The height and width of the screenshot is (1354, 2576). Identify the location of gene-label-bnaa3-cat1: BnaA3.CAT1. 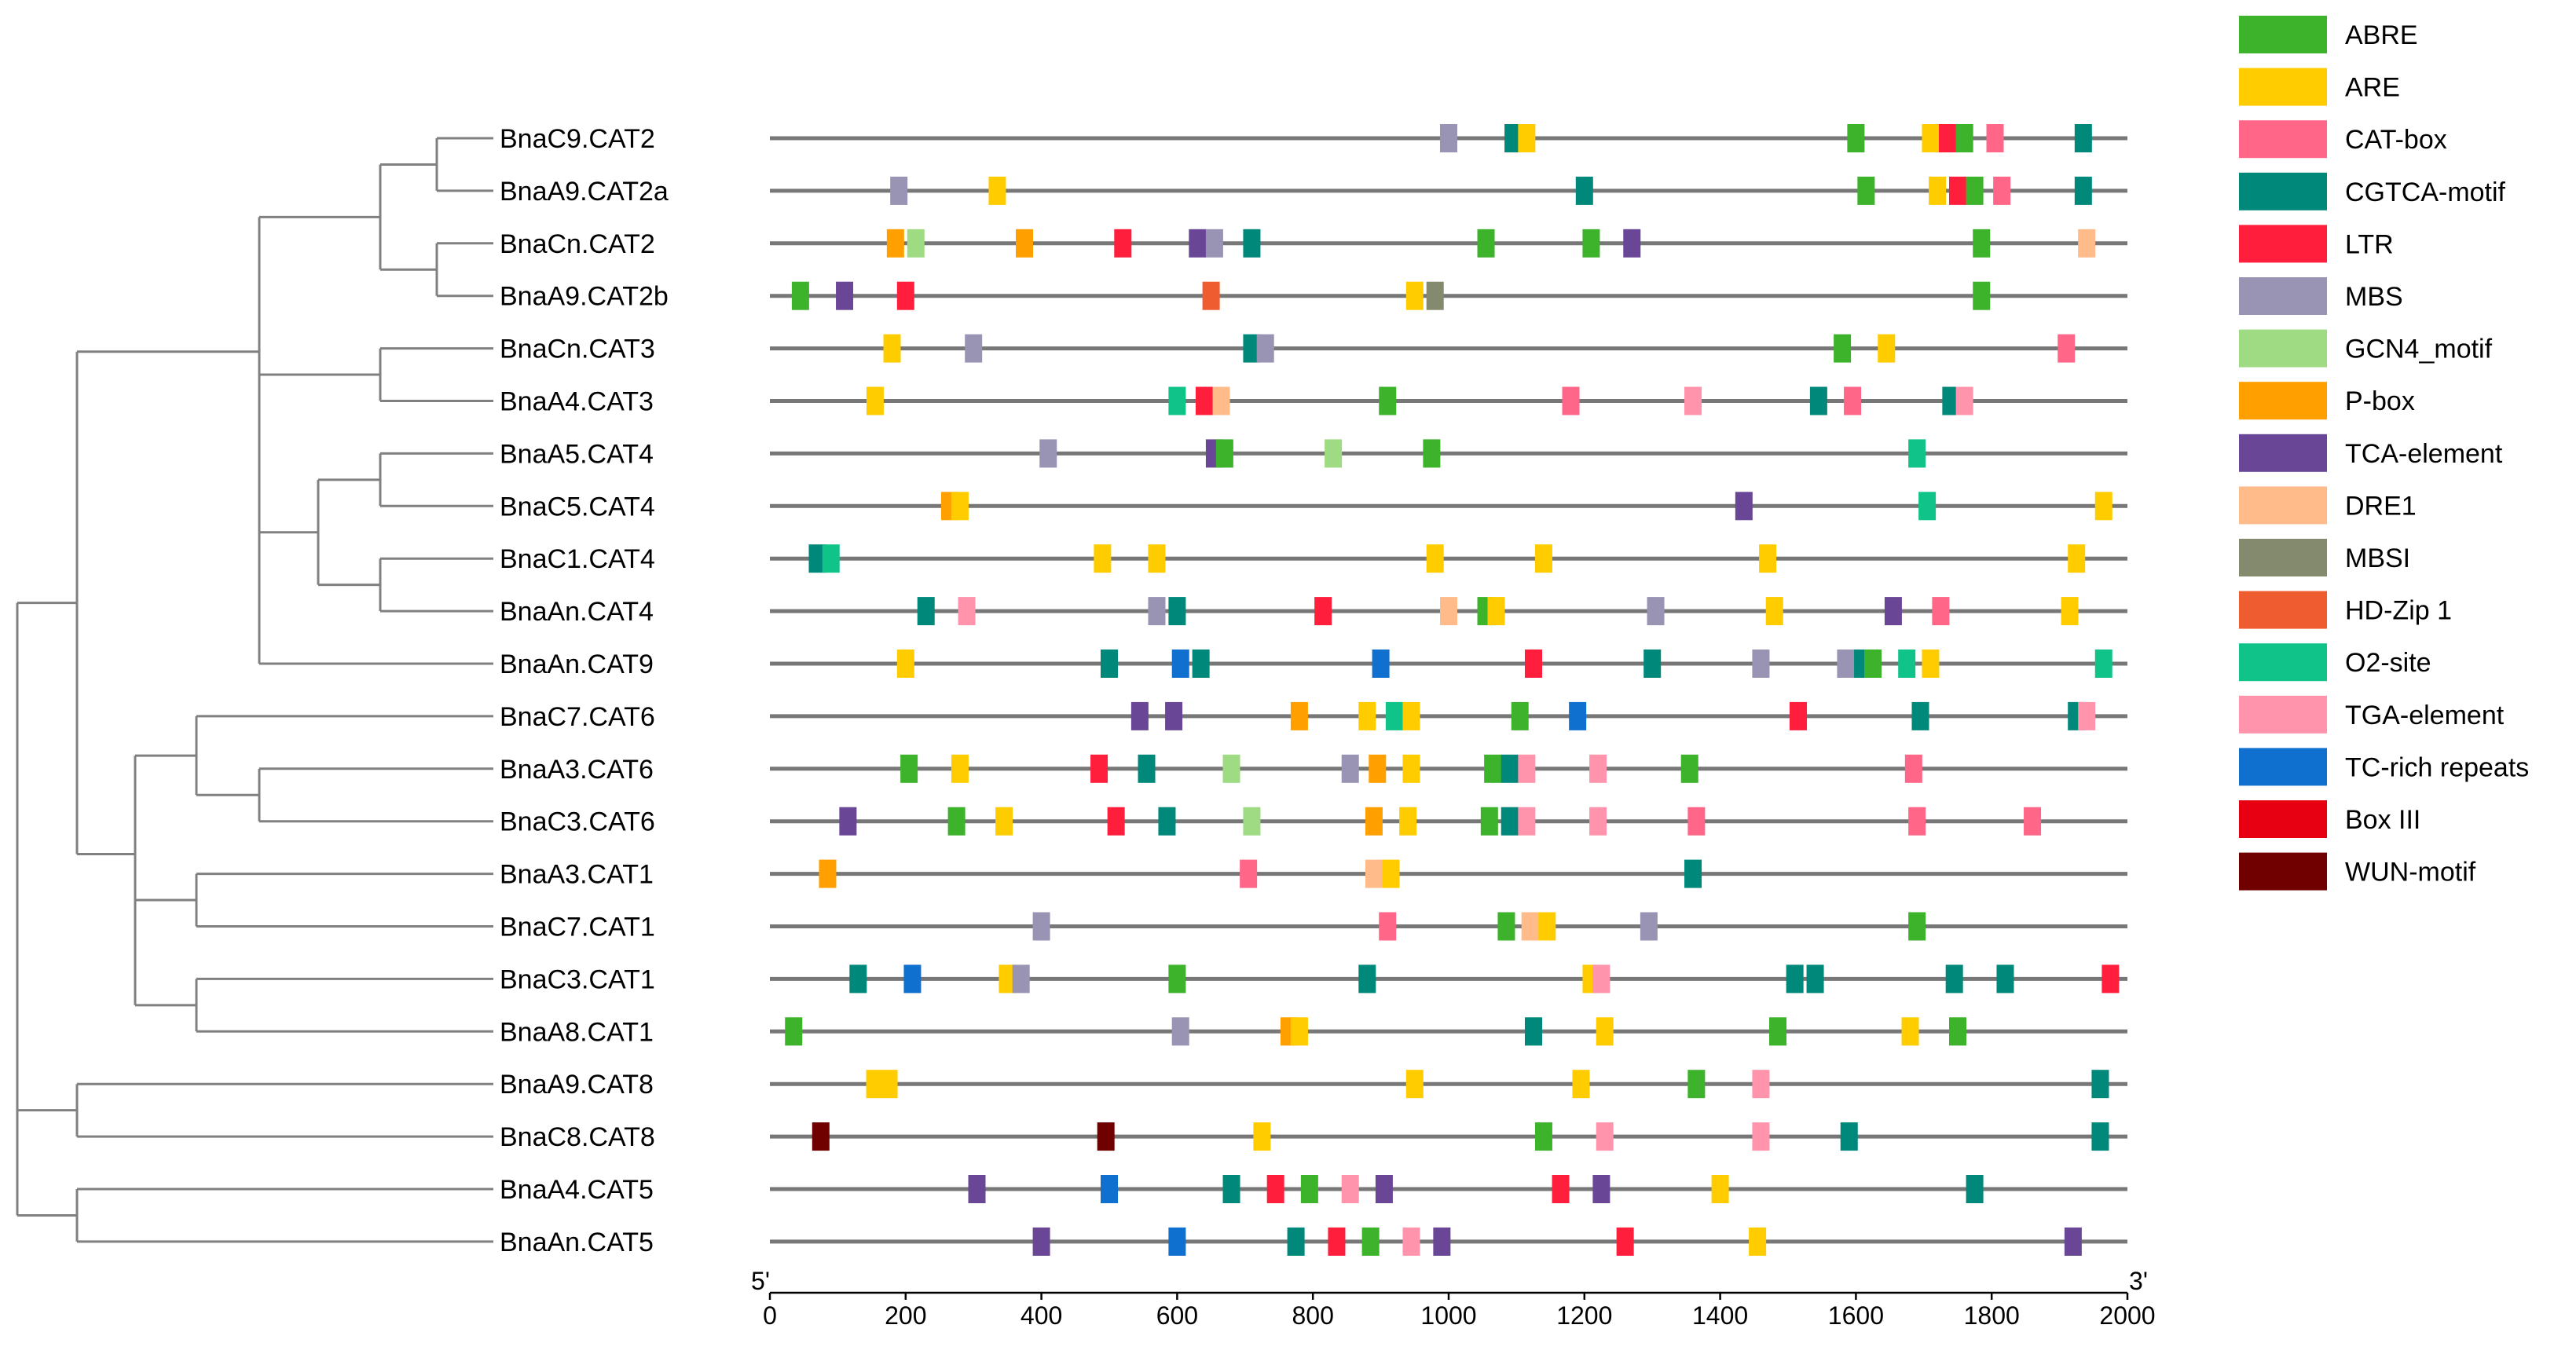
(577, 875).